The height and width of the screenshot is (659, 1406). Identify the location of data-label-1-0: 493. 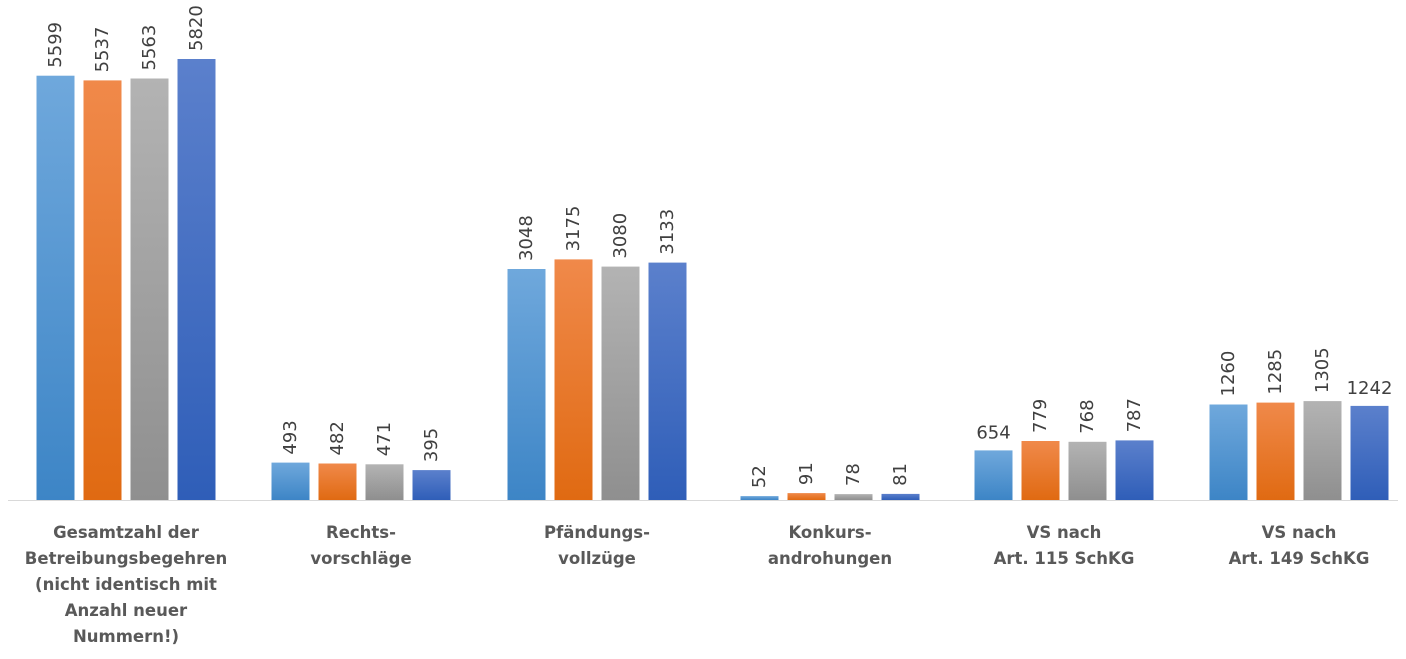
(290, 437).